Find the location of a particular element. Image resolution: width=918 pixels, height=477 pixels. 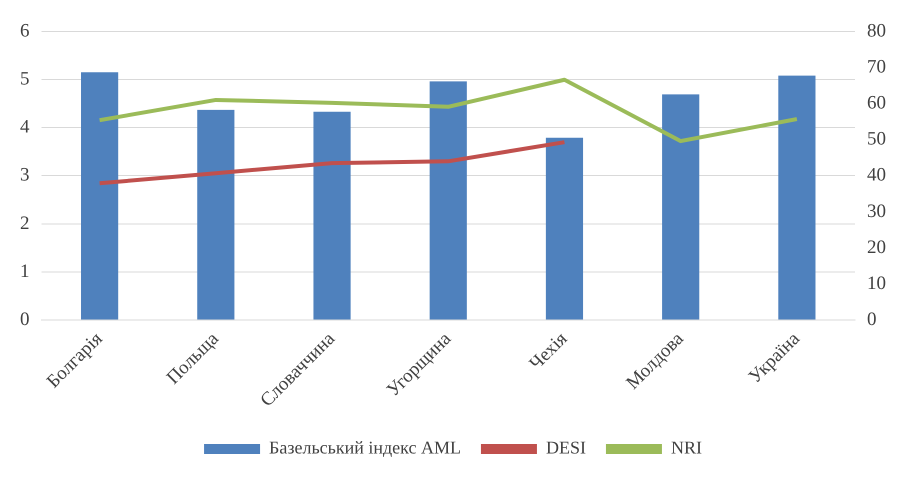

y-tick-label: 6 is located at coordinates (25, 31).